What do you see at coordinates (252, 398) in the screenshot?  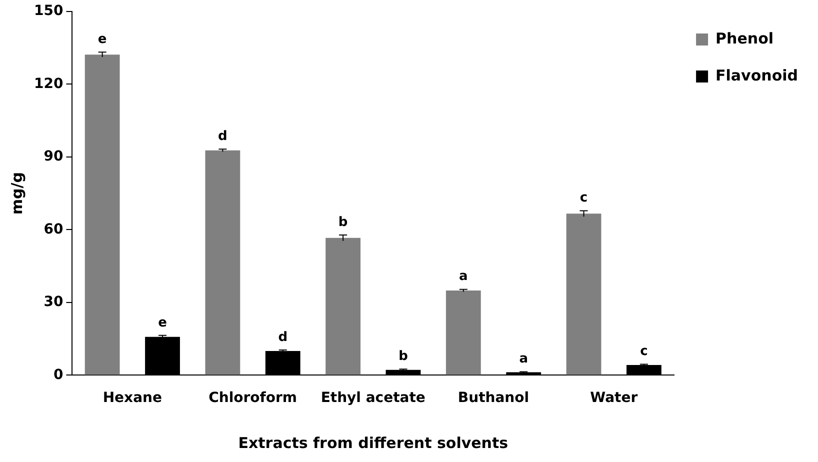 I see `x-tick-label: Chloroform` at bounding box center [252, 398].